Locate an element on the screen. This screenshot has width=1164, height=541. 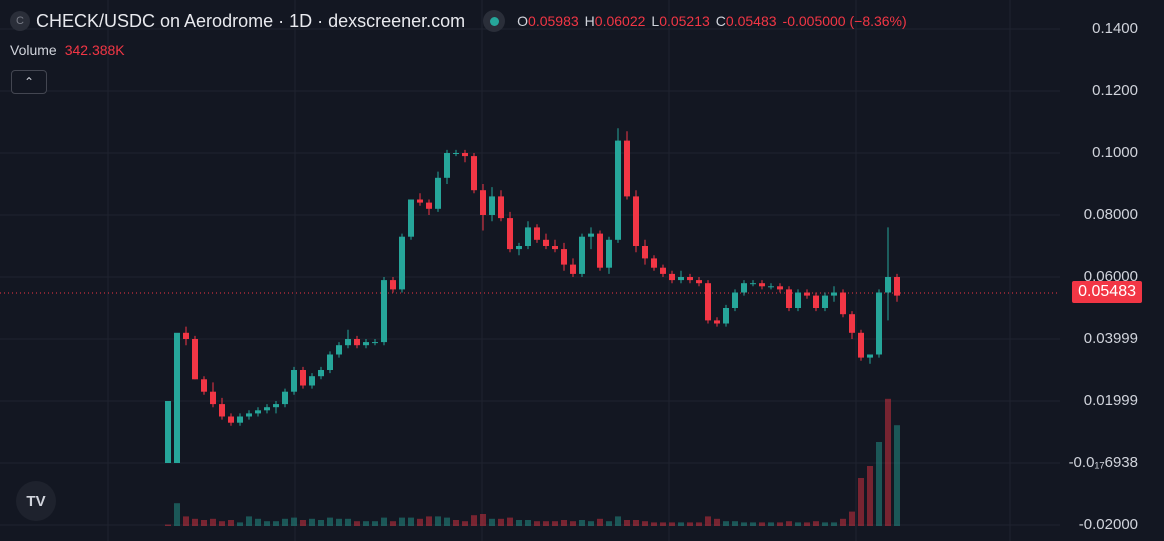
last-price-tag: 0.05483 is located at coordinates (1107, 292).